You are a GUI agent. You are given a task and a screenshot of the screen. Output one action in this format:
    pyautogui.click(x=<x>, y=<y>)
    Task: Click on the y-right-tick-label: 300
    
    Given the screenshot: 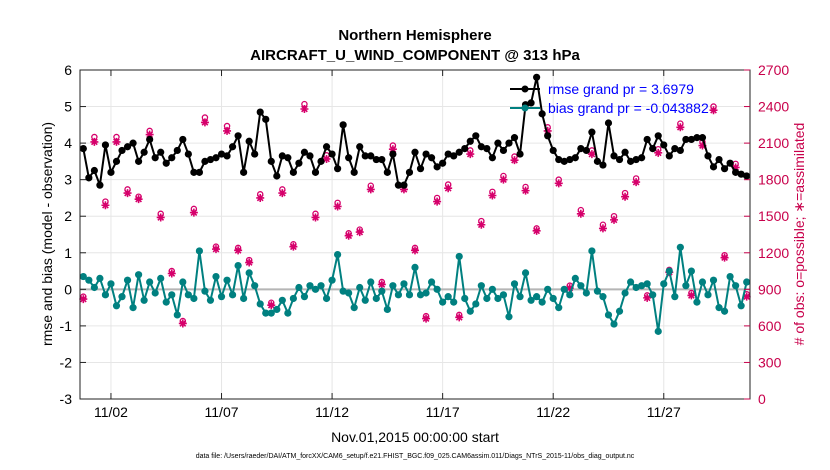 What is the action you would take?
    pyautogui.click(x=770, y=362)
    